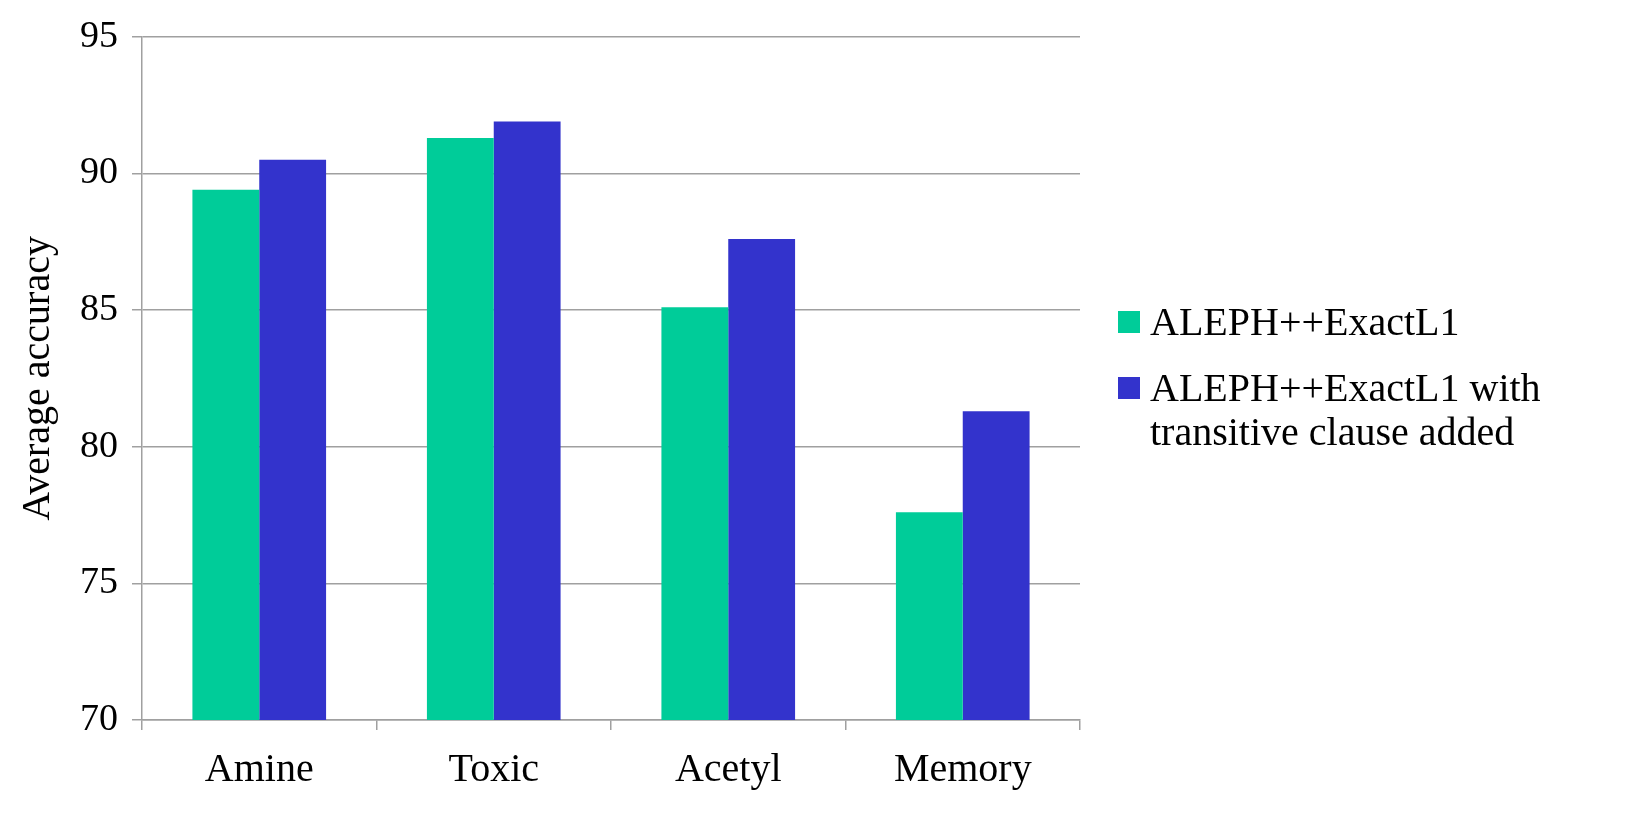 The image size is (1631, 814). What do you see at coordinates (35, 378) in the screenshot?
I see `y-axis-title: Average accuracy` at bounding box center [35, 378].